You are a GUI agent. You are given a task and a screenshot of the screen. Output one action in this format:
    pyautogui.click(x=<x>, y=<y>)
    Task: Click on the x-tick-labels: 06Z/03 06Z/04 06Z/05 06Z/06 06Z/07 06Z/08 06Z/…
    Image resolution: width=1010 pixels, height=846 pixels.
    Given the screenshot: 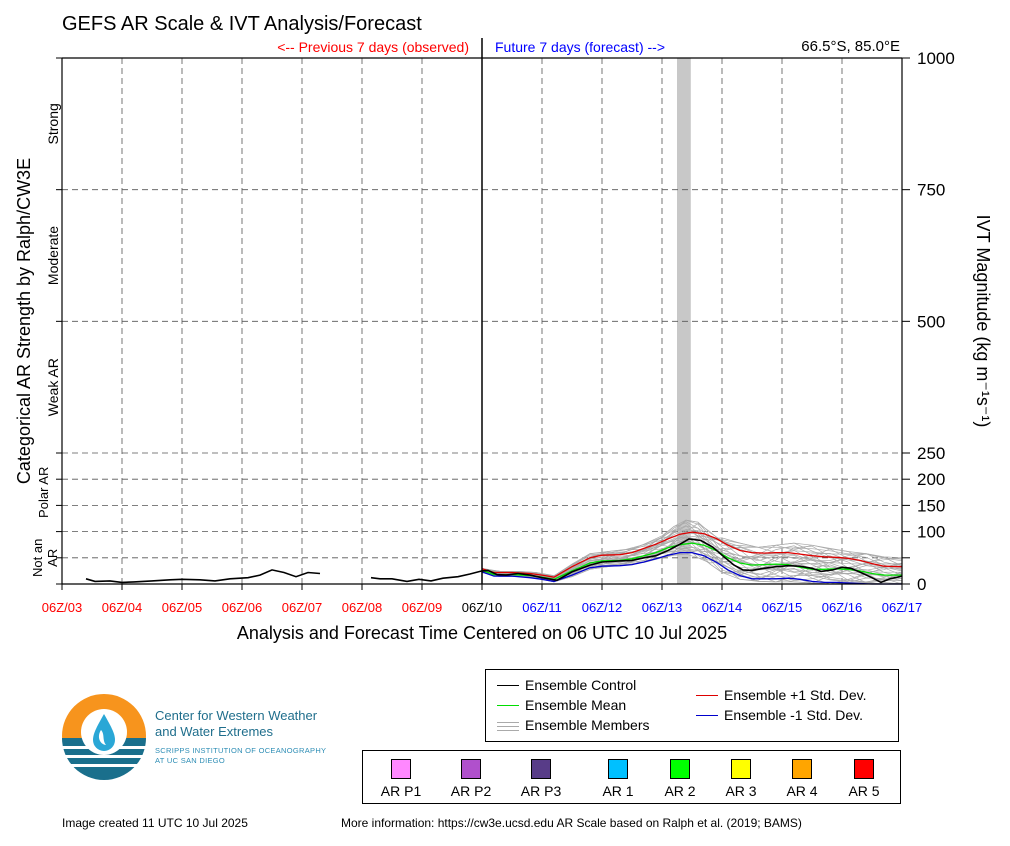 What is the action you would take?
    pyautogui.click(x=482, y=607)
    